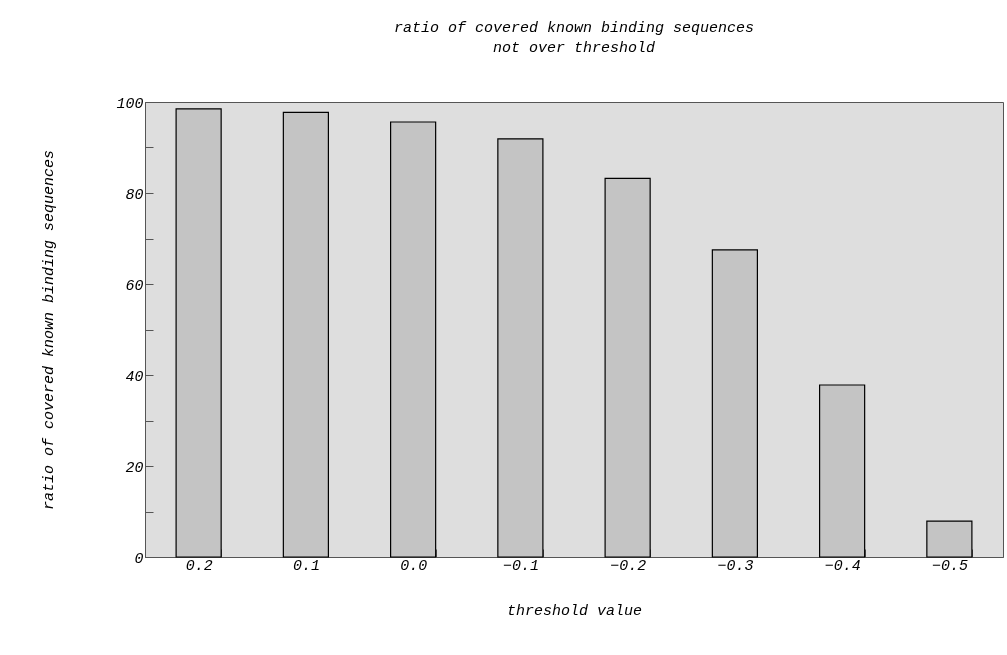 This screenshot has height=655, width=1007. Describe the element at coordinates (520, 566) in the screenshot. I see `x-tick-label: −0.1` at that location.